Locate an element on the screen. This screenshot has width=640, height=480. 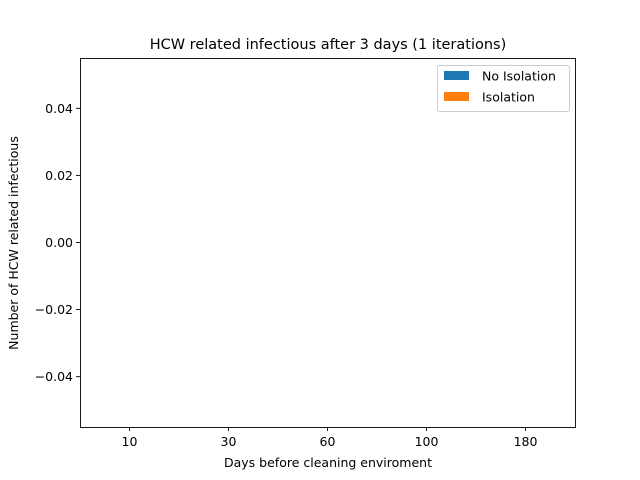
y-axis-label: Number of HCW related infectious is located at coordinates (13, 243).